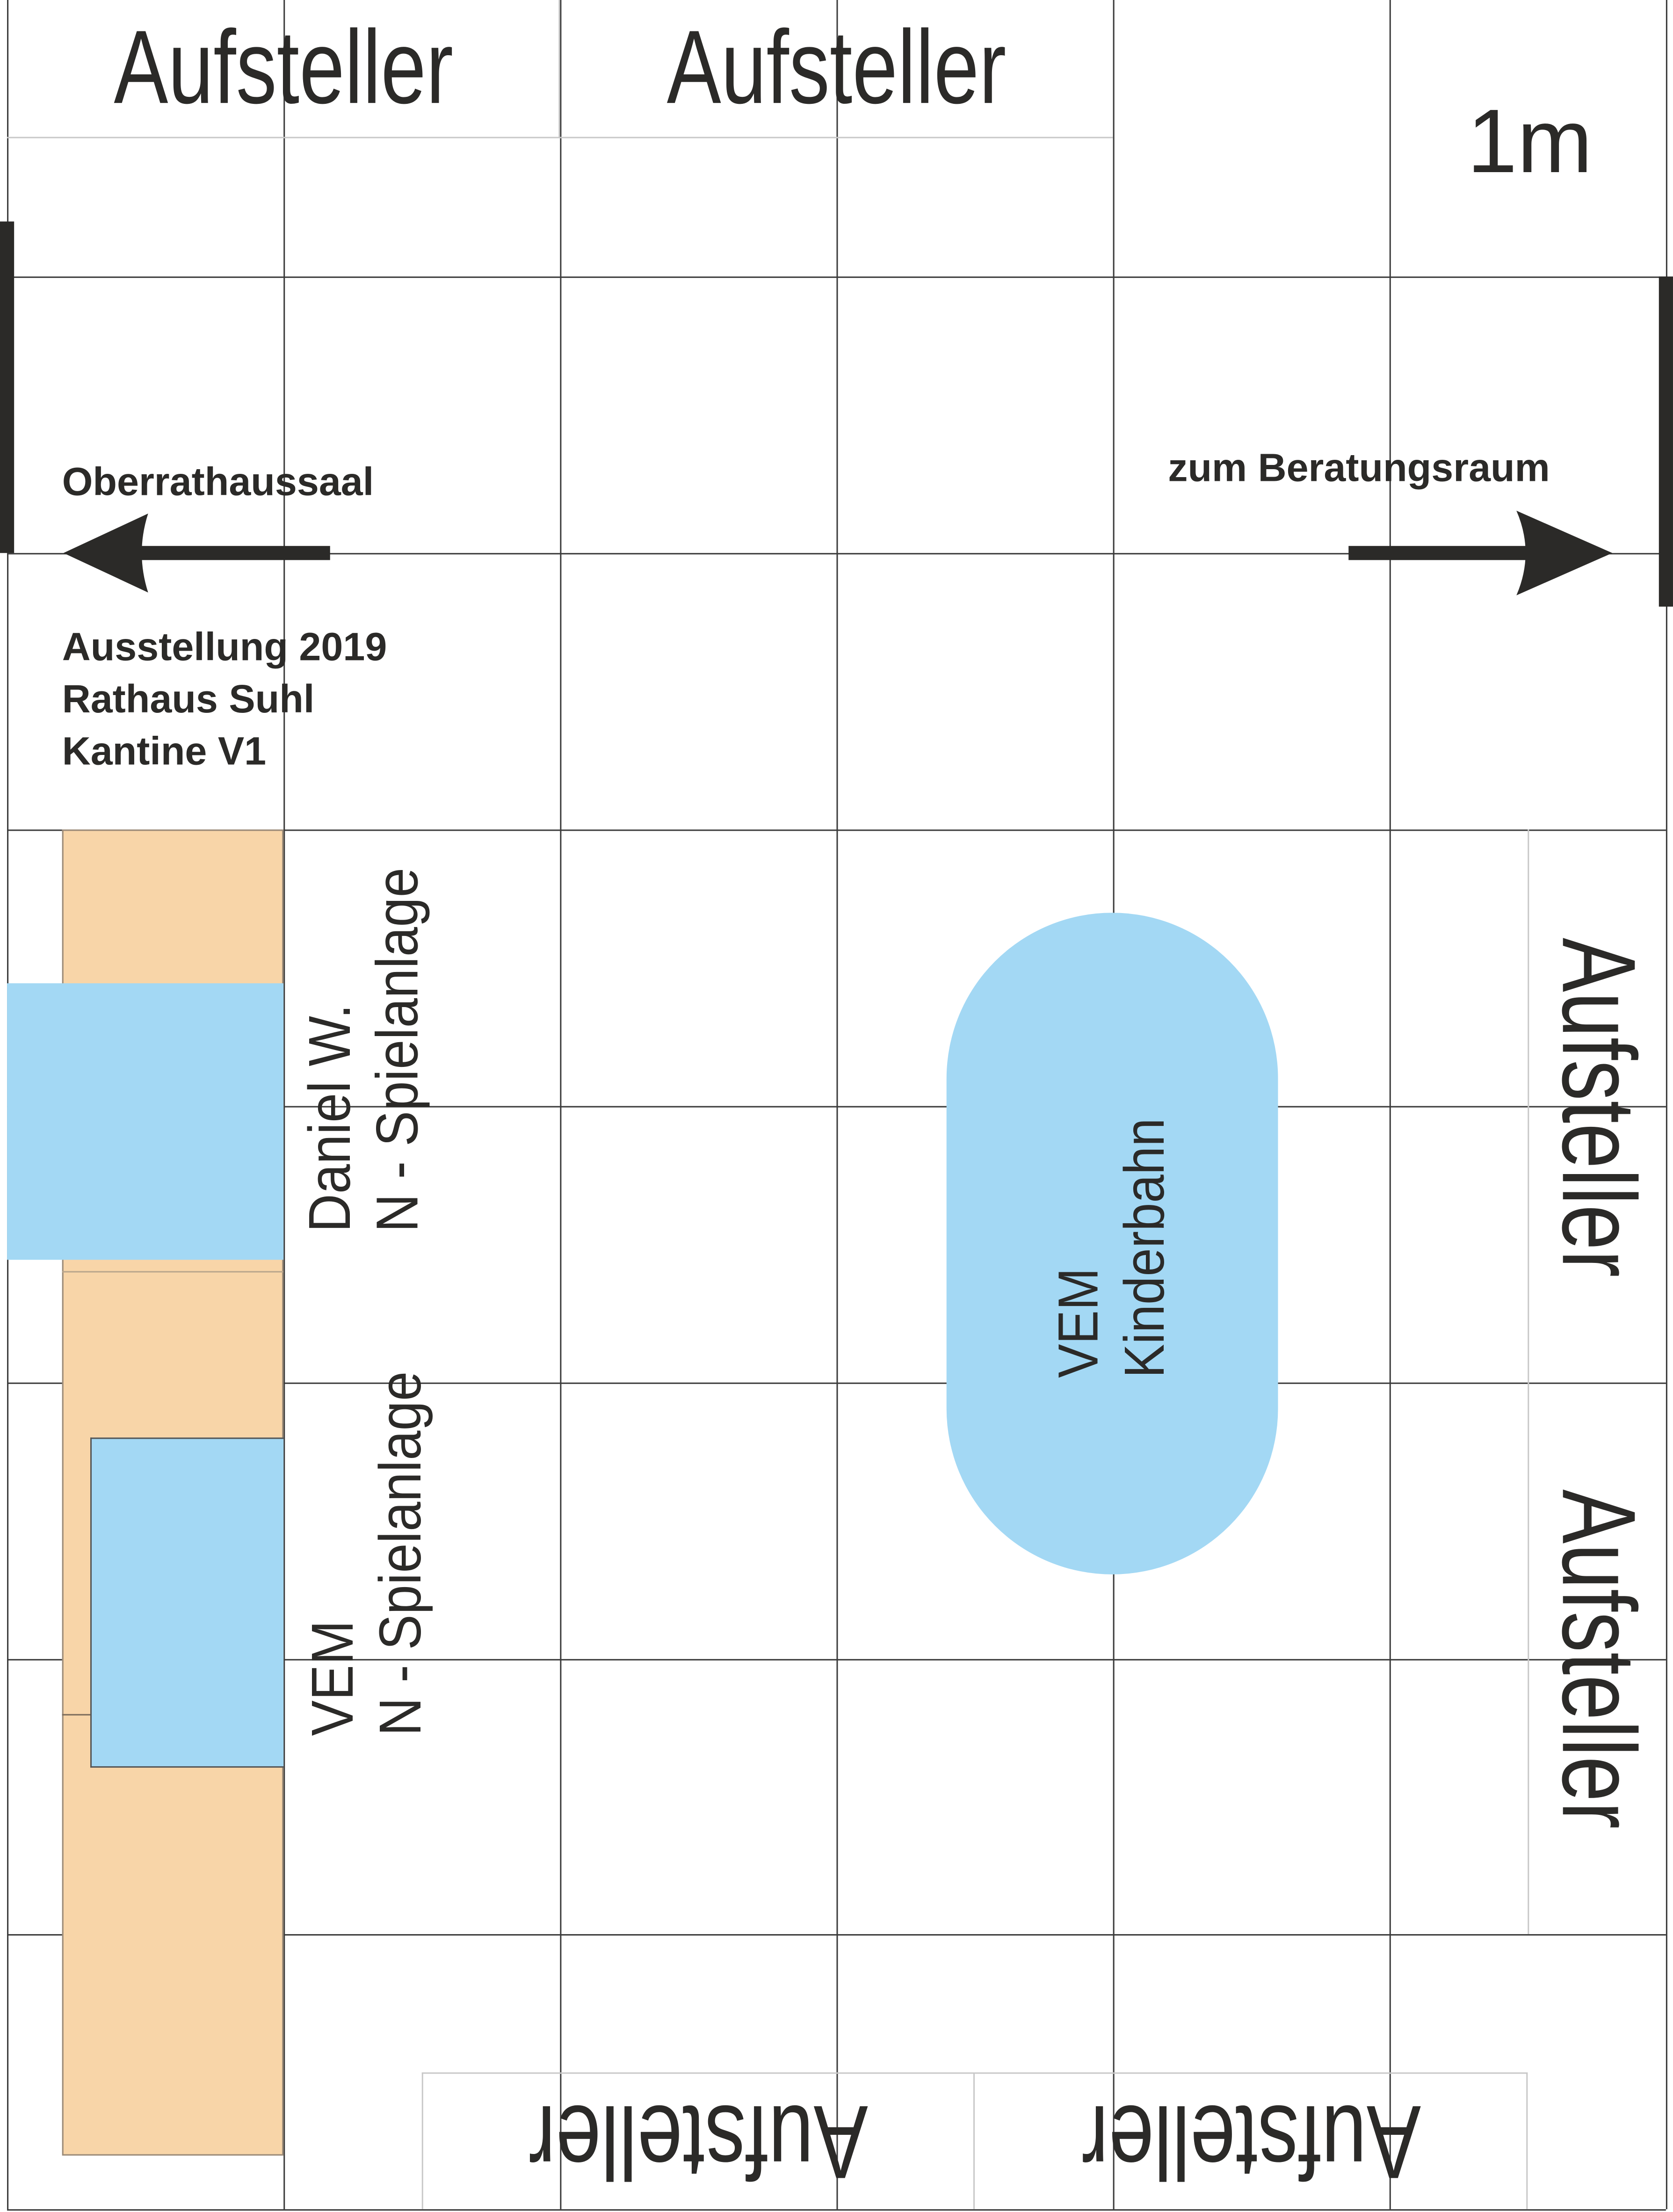 The image size is (1673, 2212). I want to click on exhibit-type: Kinderbahn, so click(1145, 1248).